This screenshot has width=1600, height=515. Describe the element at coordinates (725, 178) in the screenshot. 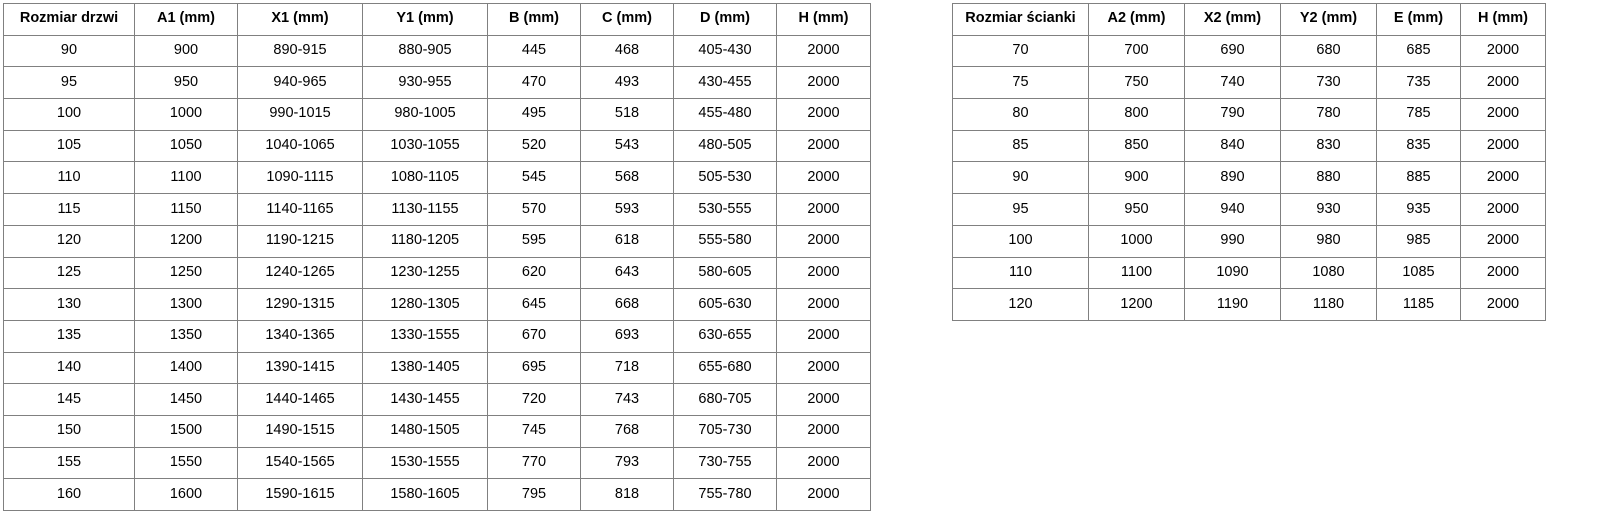

I see `table-cell: 505-530` at that location.